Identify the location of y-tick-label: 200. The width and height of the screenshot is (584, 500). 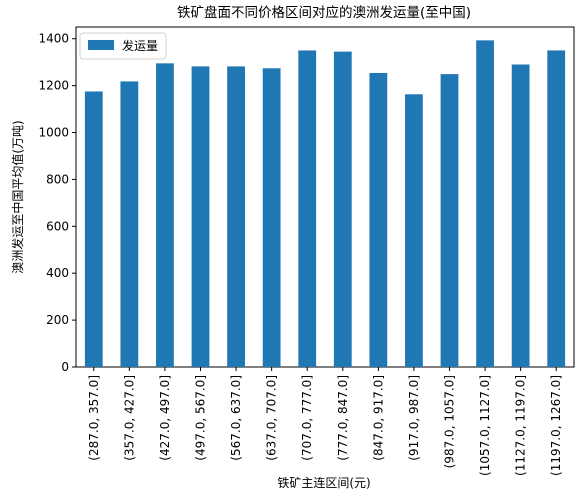
(57, 320).